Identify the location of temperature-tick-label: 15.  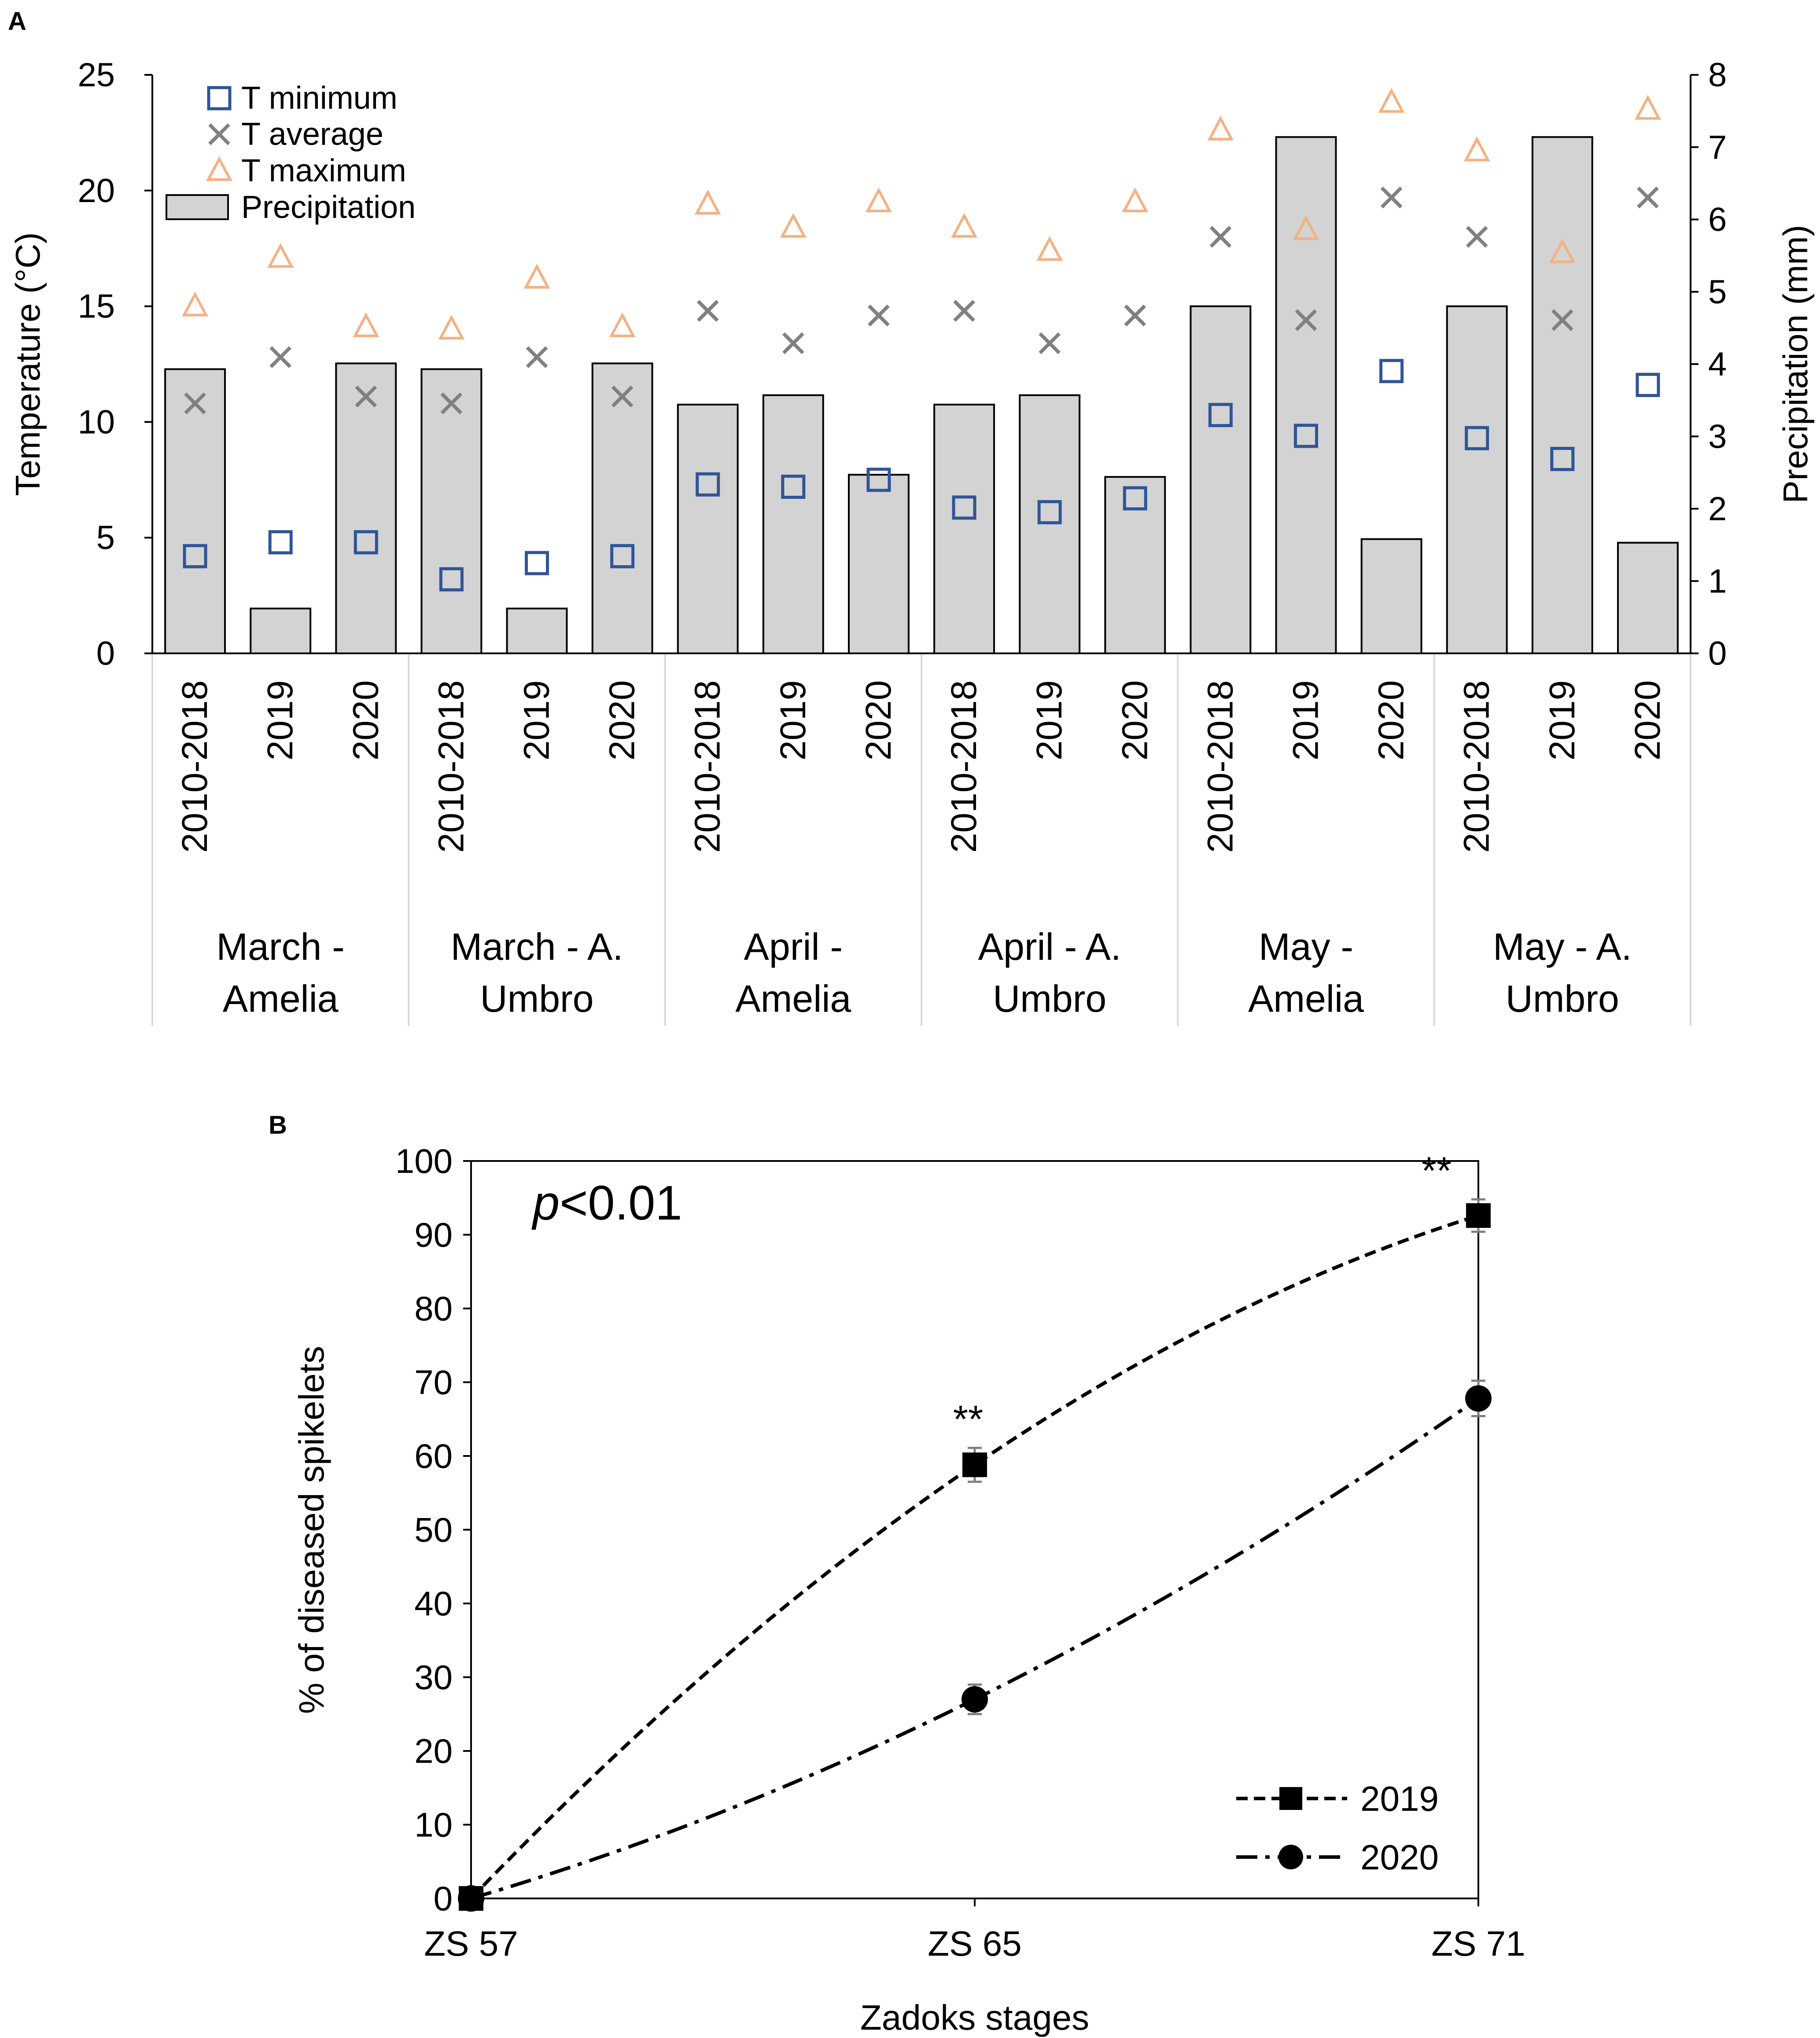
(96, 306).